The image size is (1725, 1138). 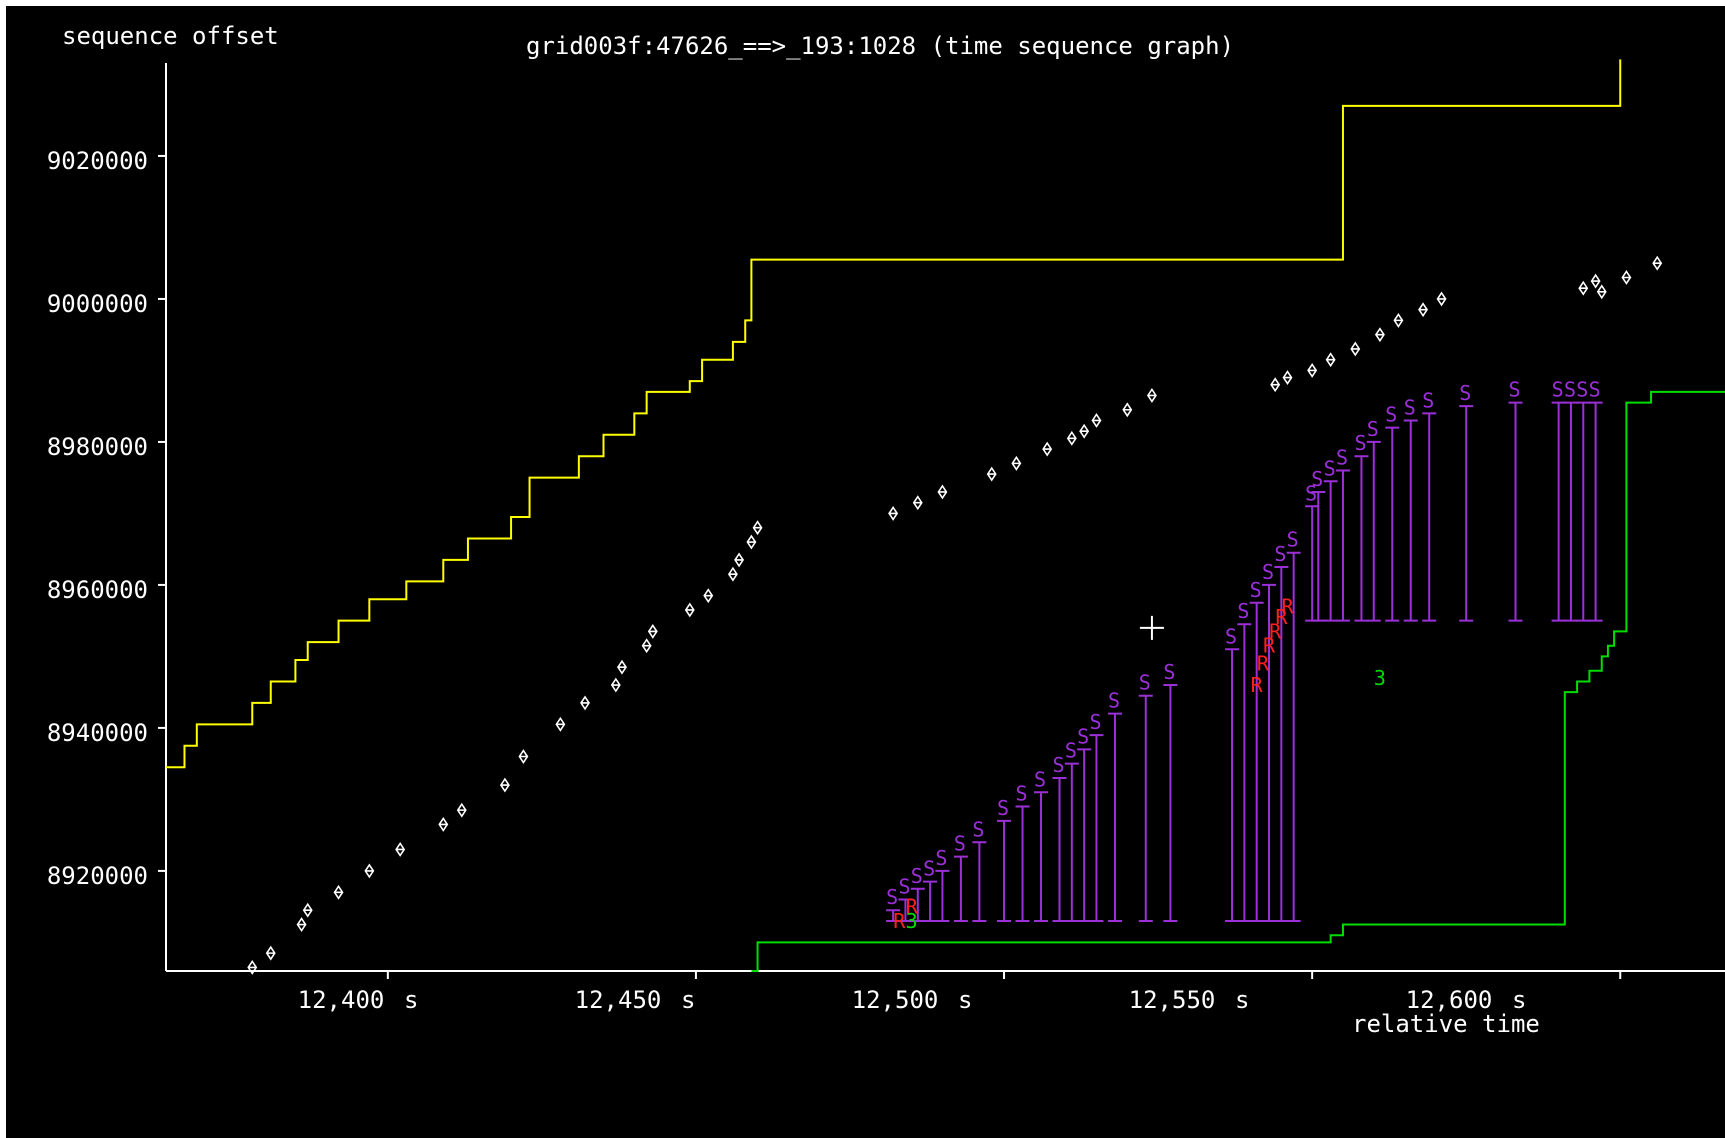 What do you see at coordinates (1151, 627) in the screenshot?
I see `crosshair-cursor` at bounding box center [1151, 627].